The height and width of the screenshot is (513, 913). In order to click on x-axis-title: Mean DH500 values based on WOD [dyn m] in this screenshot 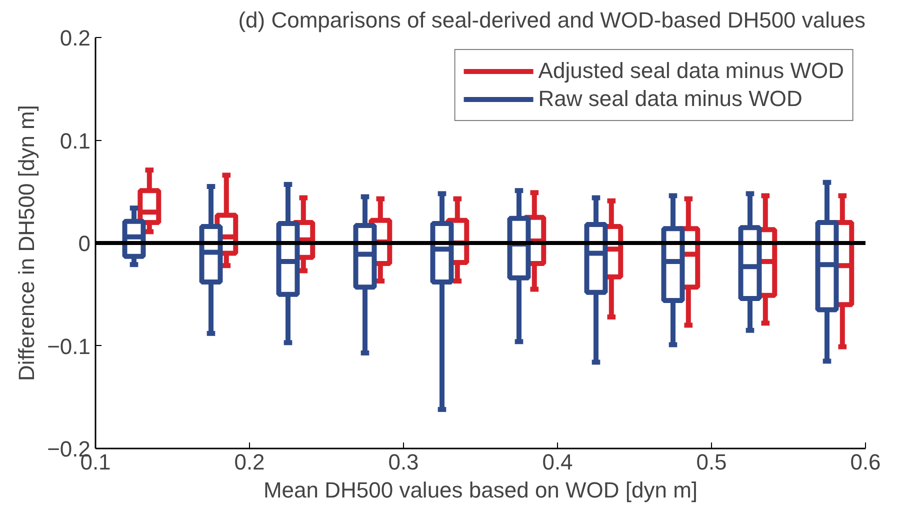, I will do `click(480, 490)`.